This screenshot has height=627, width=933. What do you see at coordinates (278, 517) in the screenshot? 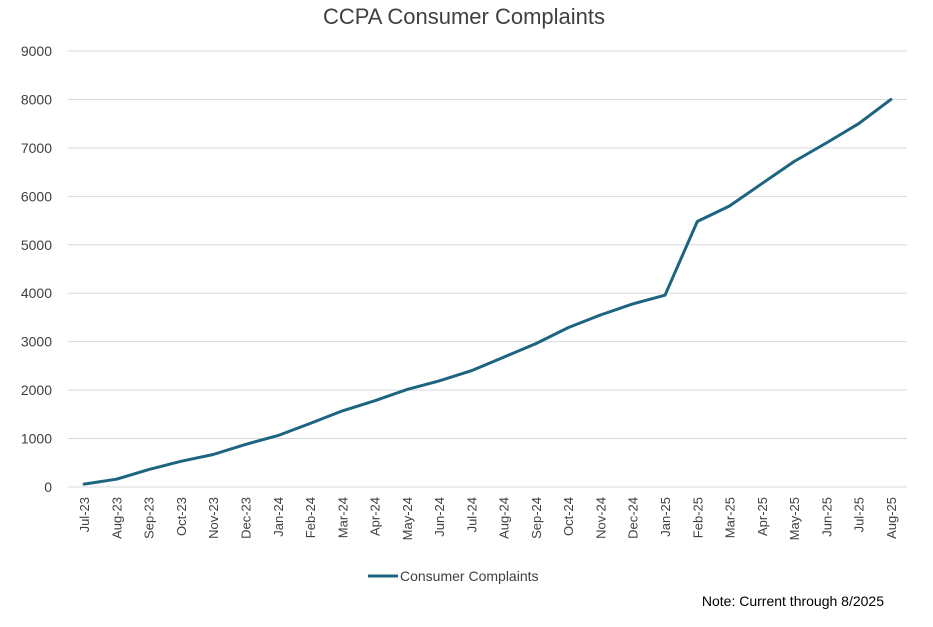
I see `x-tick-label: Jan-24` at bounding box center [278, 517].